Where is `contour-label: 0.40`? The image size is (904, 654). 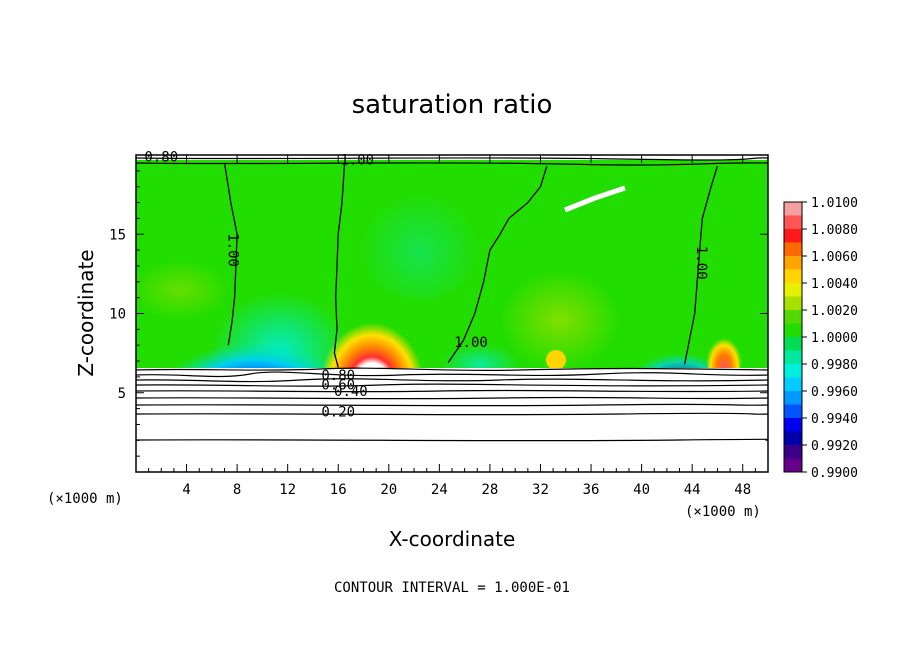 contour-label: 0.40 is located at coordinates (351, 392).